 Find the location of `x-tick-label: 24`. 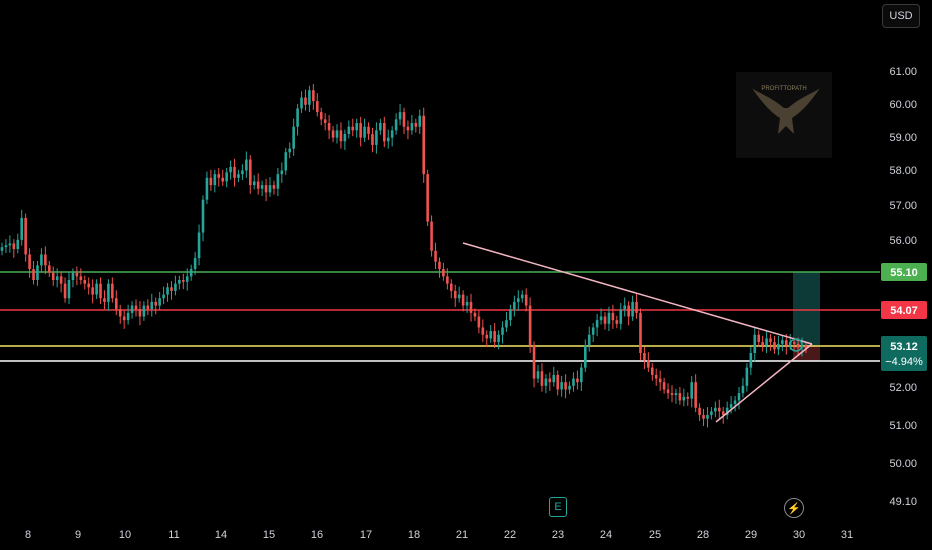

x-tick-label: 24 is located at coordinates (606, 535).